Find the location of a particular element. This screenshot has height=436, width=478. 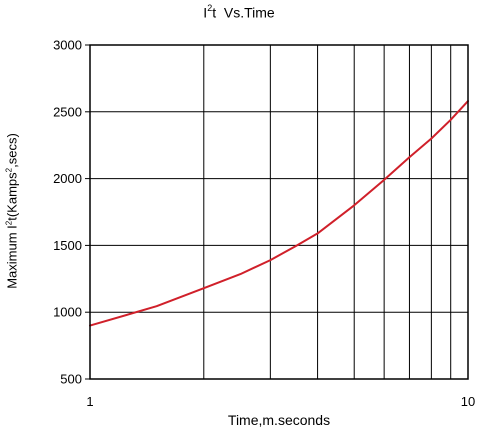

y-tick-label: 1500 is located at coordinates (67, 245).